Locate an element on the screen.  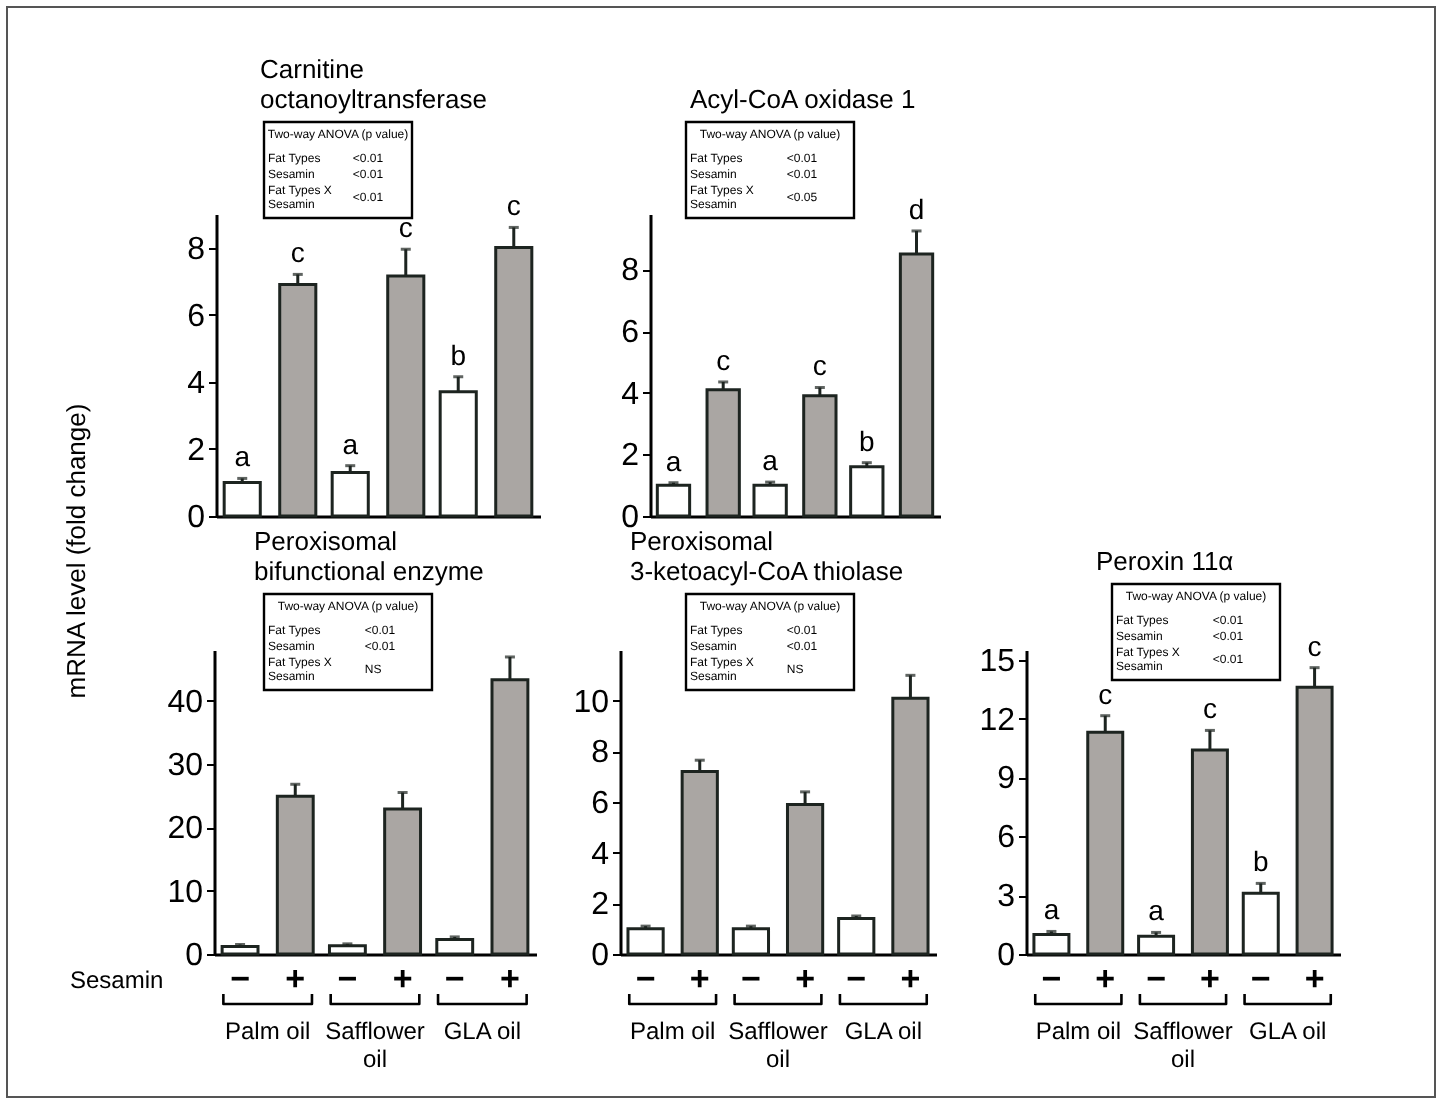
y-tick-label: 30 is located at coordinates (185, 766).